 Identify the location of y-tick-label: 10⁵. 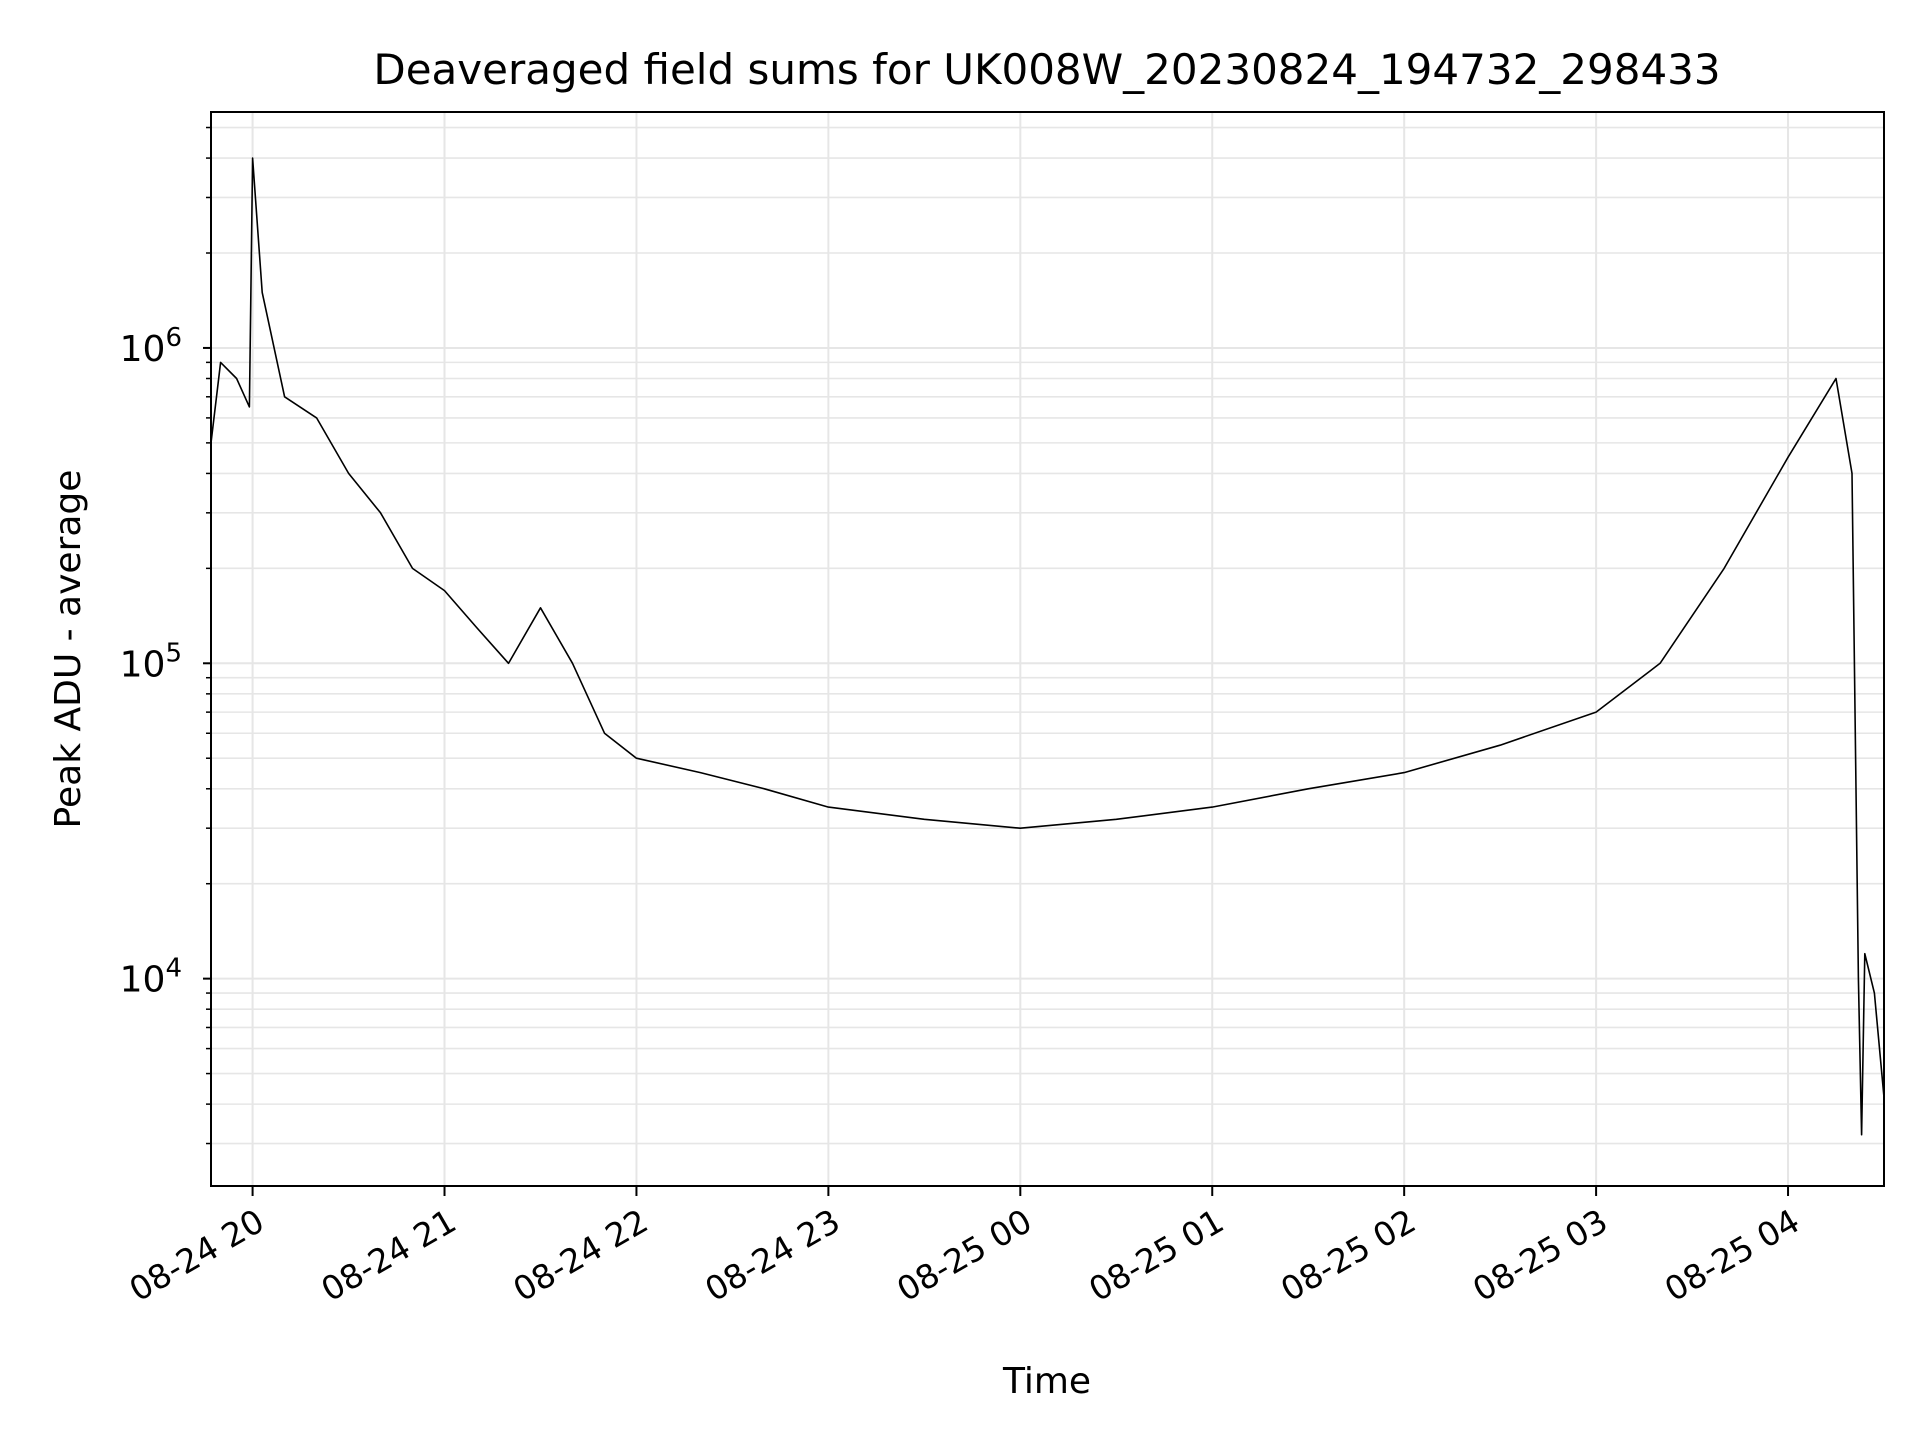
(151, 661).